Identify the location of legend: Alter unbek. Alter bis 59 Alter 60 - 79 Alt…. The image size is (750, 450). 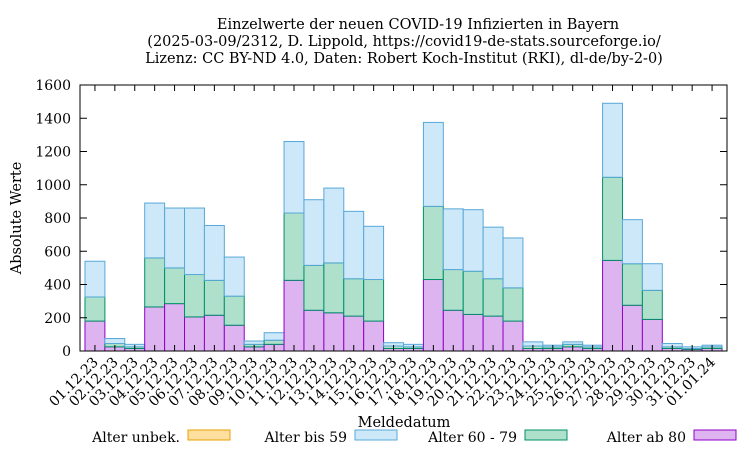
(414, 437).